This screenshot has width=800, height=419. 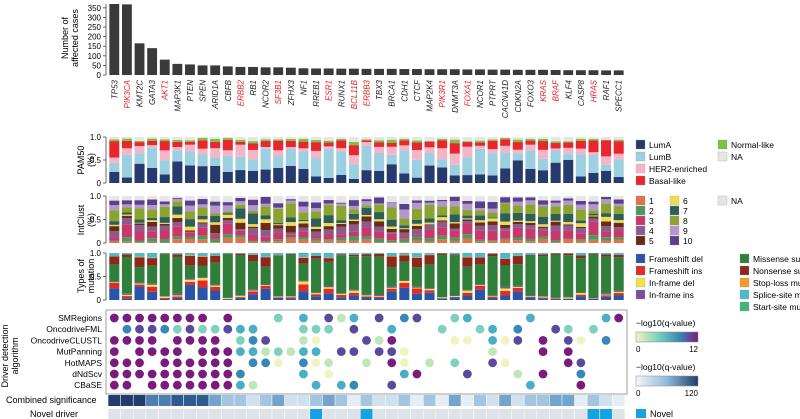 What do you see at coordinates (86, 160) in the screenshot?
I see `pam50-axis-title: PAM50 (%)` at bounding box center [86, 160].